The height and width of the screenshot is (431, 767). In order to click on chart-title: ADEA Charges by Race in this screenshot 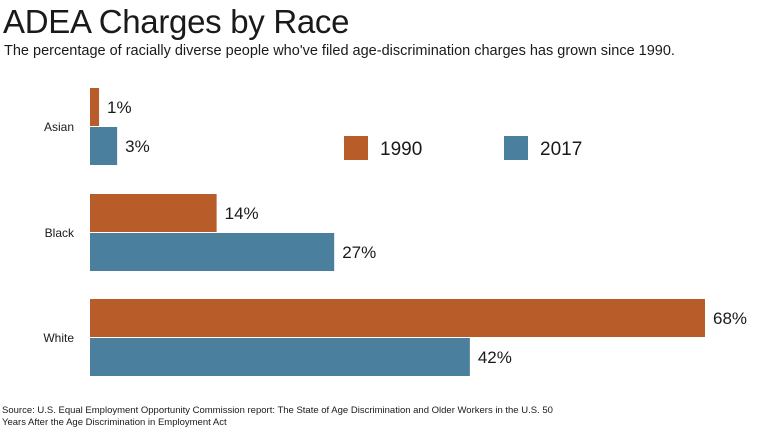, I will do `click(176, 21)`.